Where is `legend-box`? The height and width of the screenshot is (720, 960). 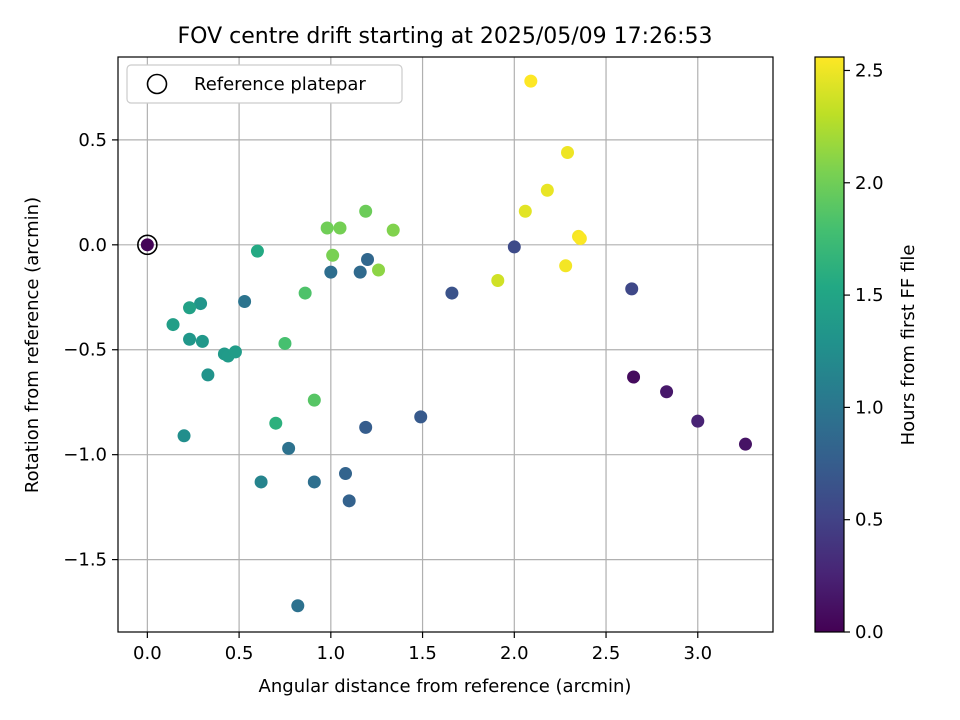 legend-box is located at coordinates (264, 84).